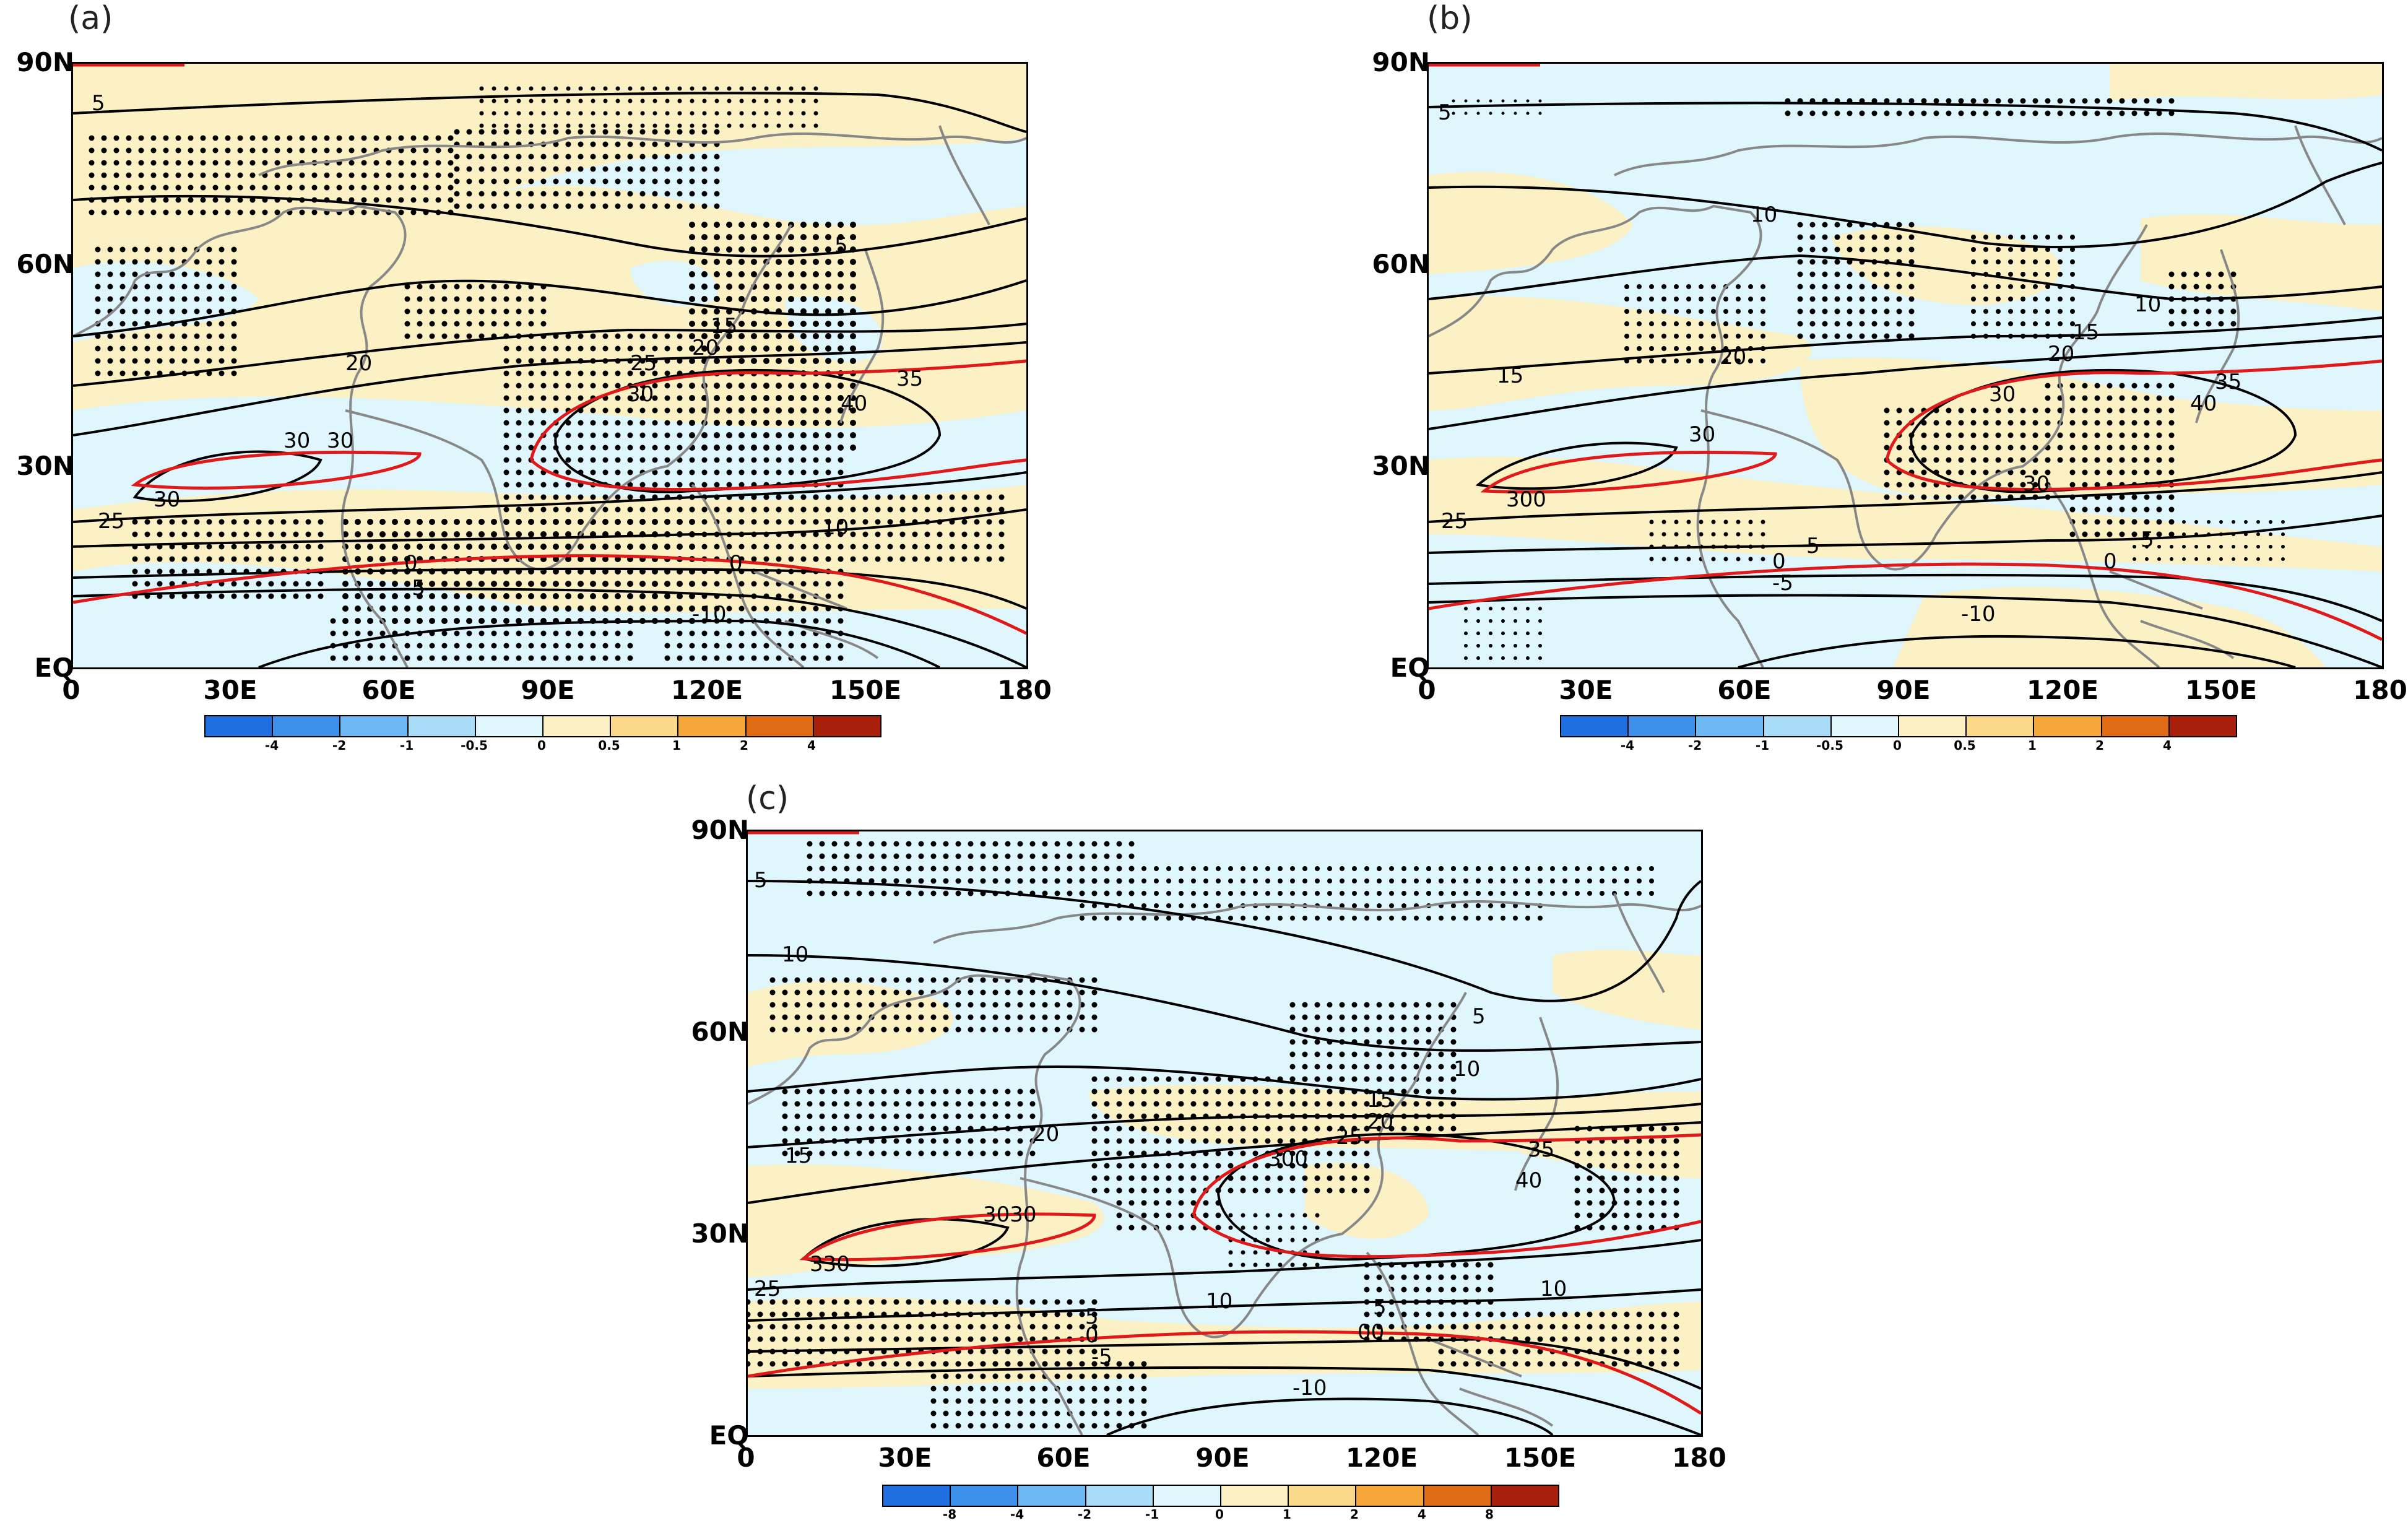 This screenshot has height=1523, width=2408. I want to click on contour-label: 5, so click(1479, 1017).